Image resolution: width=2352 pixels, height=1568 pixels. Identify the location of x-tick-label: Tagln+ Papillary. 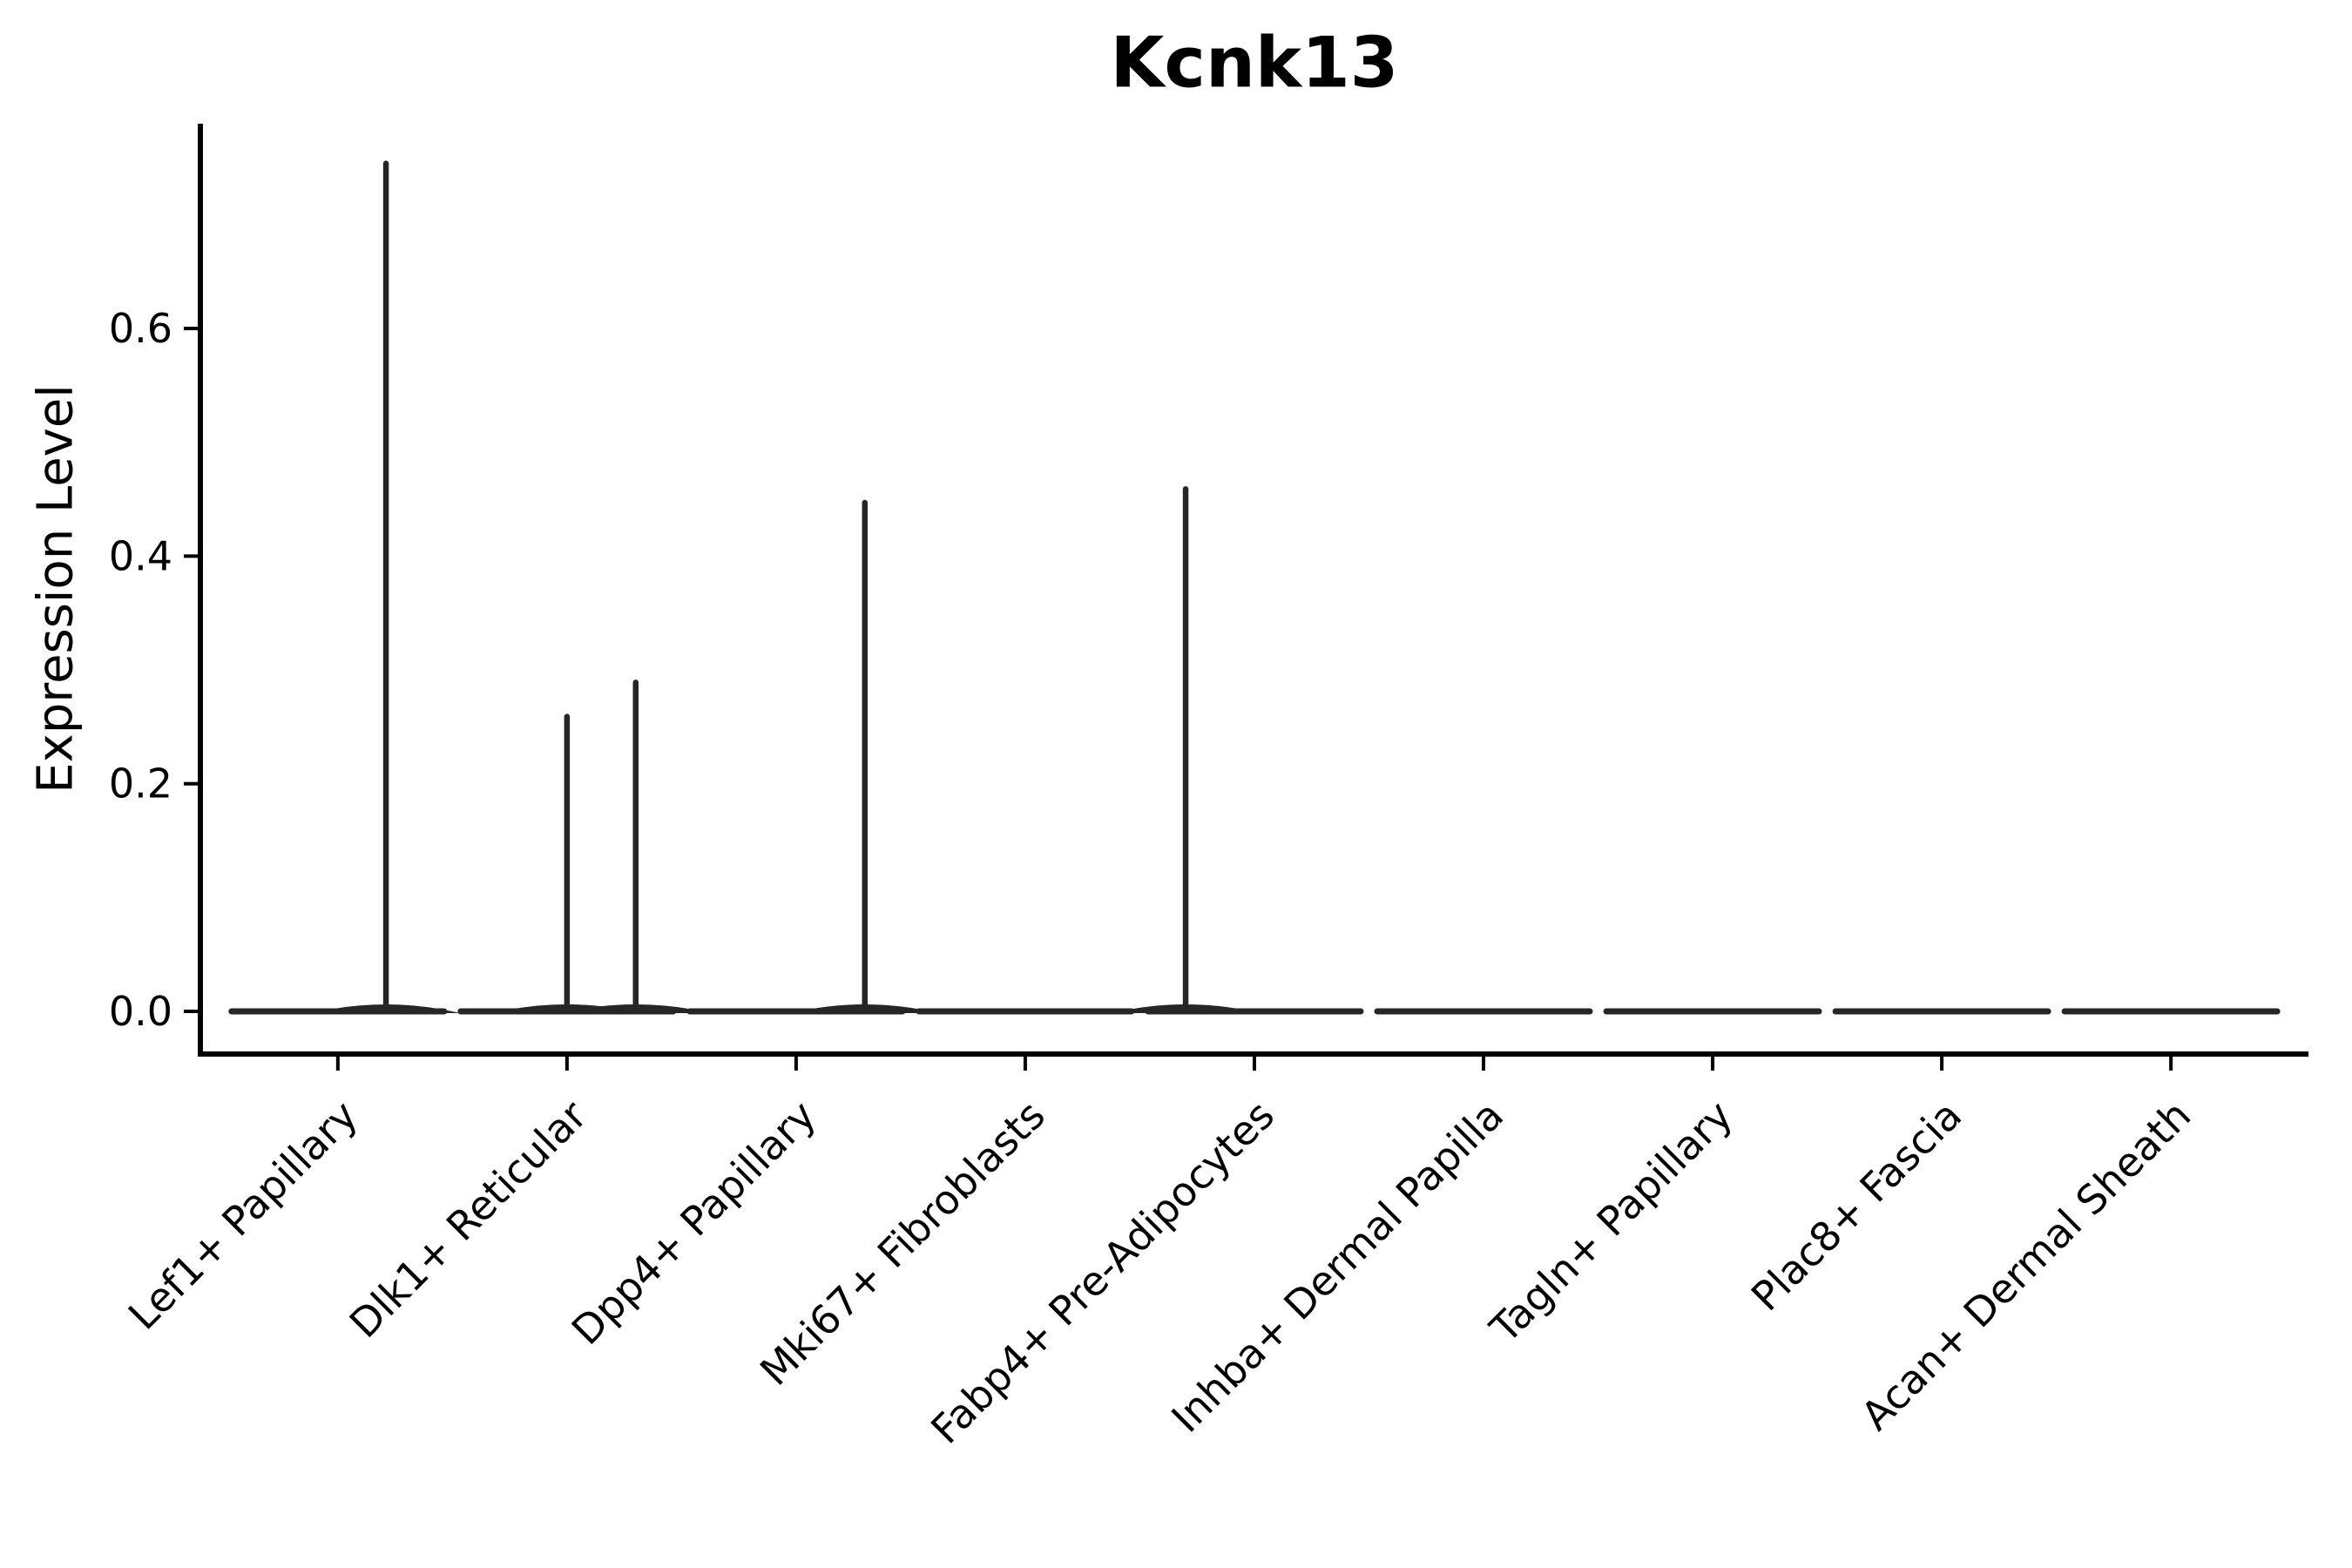
(1611, 1222).